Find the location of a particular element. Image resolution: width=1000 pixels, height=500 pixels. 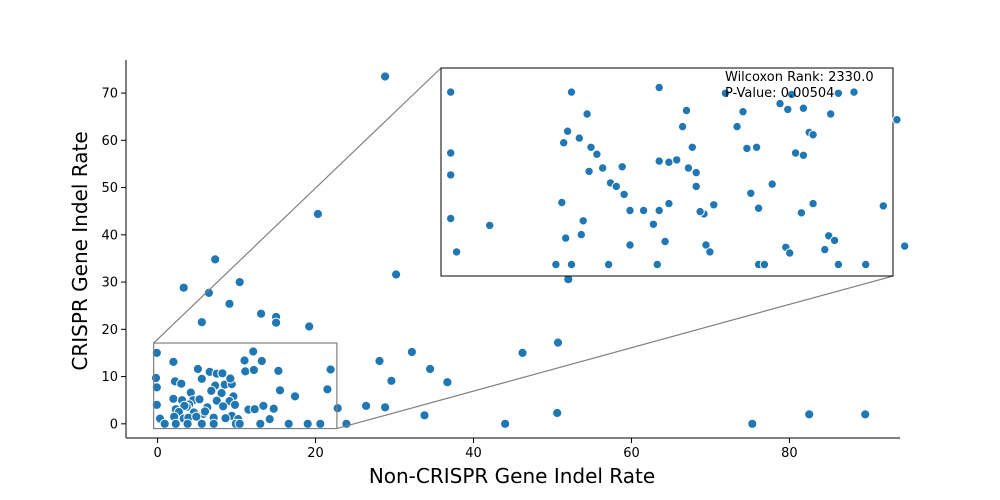

y-tick-label: 20 is located at coordinates (109, 330).